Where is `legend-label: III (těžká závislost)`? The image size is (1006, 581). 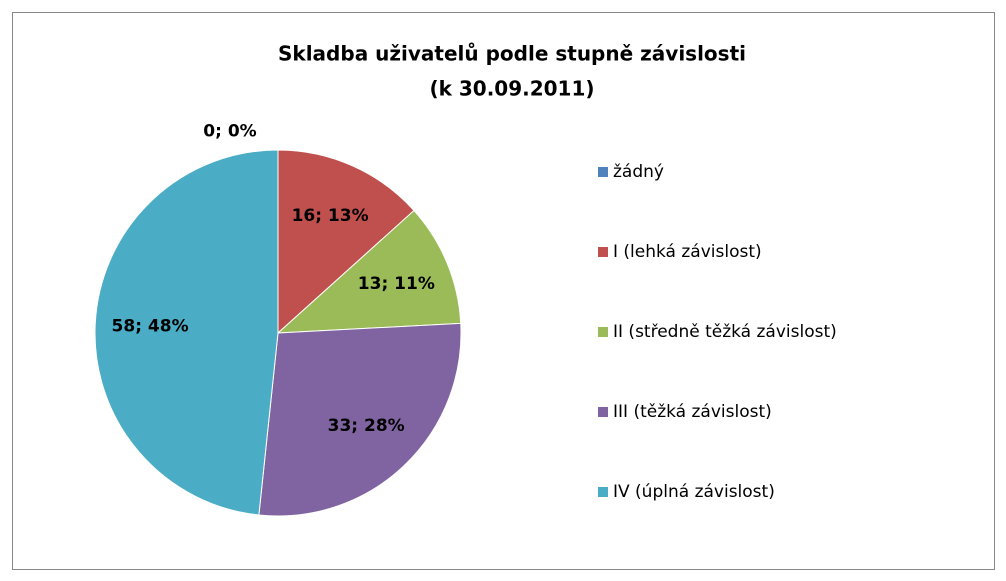 legend-label: III (těžká závislost) is located at coordinates (692, 412).